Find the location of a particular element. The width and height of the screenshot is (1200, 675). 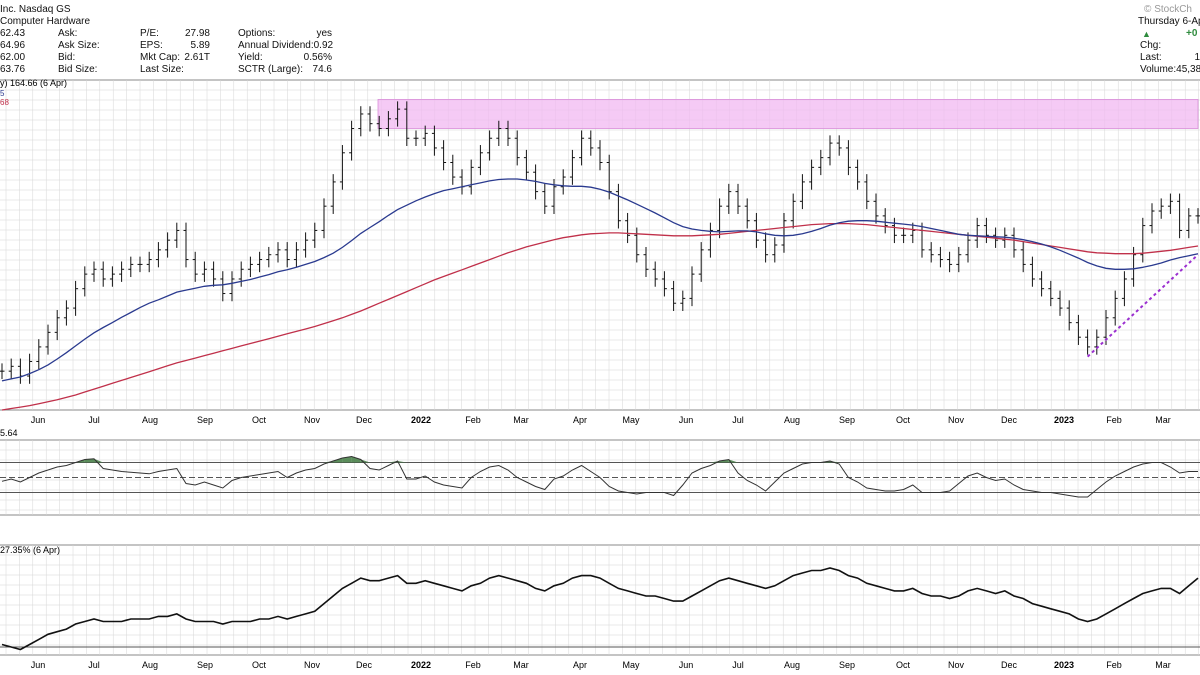

fundamental-row: EPS: 5.89 is located at coordinates (175, 46).